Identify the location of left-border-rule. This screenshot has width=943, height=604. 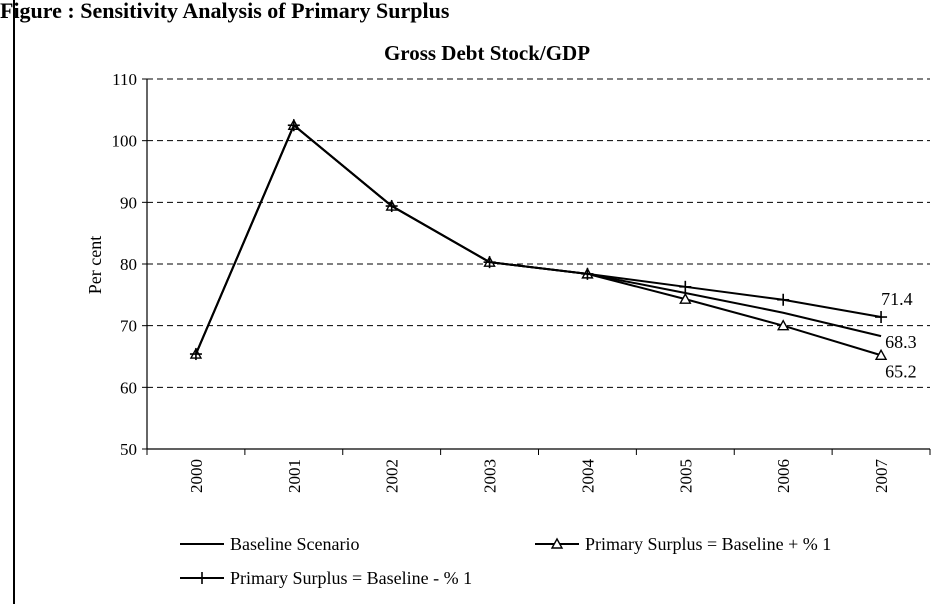
(14, 302).